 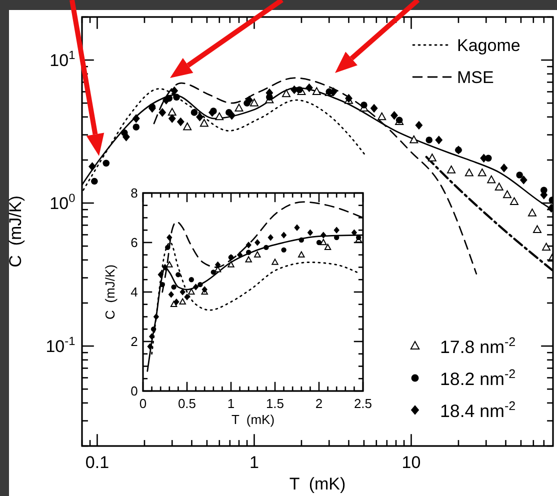 What do you see at coordinates (134, 193) in the screenshot?
I see `y-tick-label: 8` at bounding box center [134, 193].